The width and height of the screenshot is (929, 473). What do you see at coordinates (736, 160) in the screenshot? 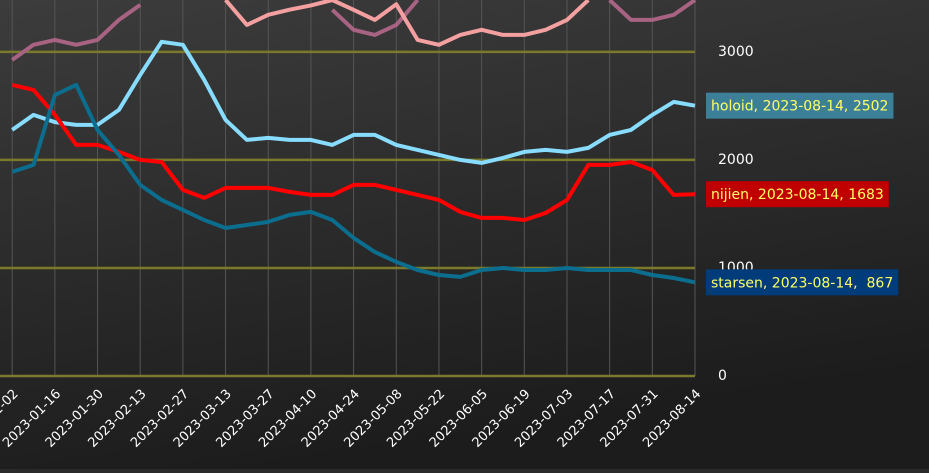
I see `y-tick-label: 2000` at bounding box center [736, 160].